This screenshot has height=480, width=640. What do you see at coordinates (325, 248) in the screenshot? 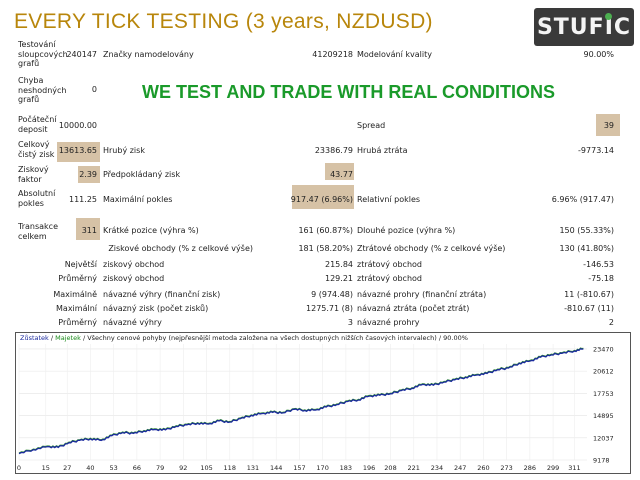
I see `profit-trades-value: 181 (58.20%)` at bounding box center [325, 248].